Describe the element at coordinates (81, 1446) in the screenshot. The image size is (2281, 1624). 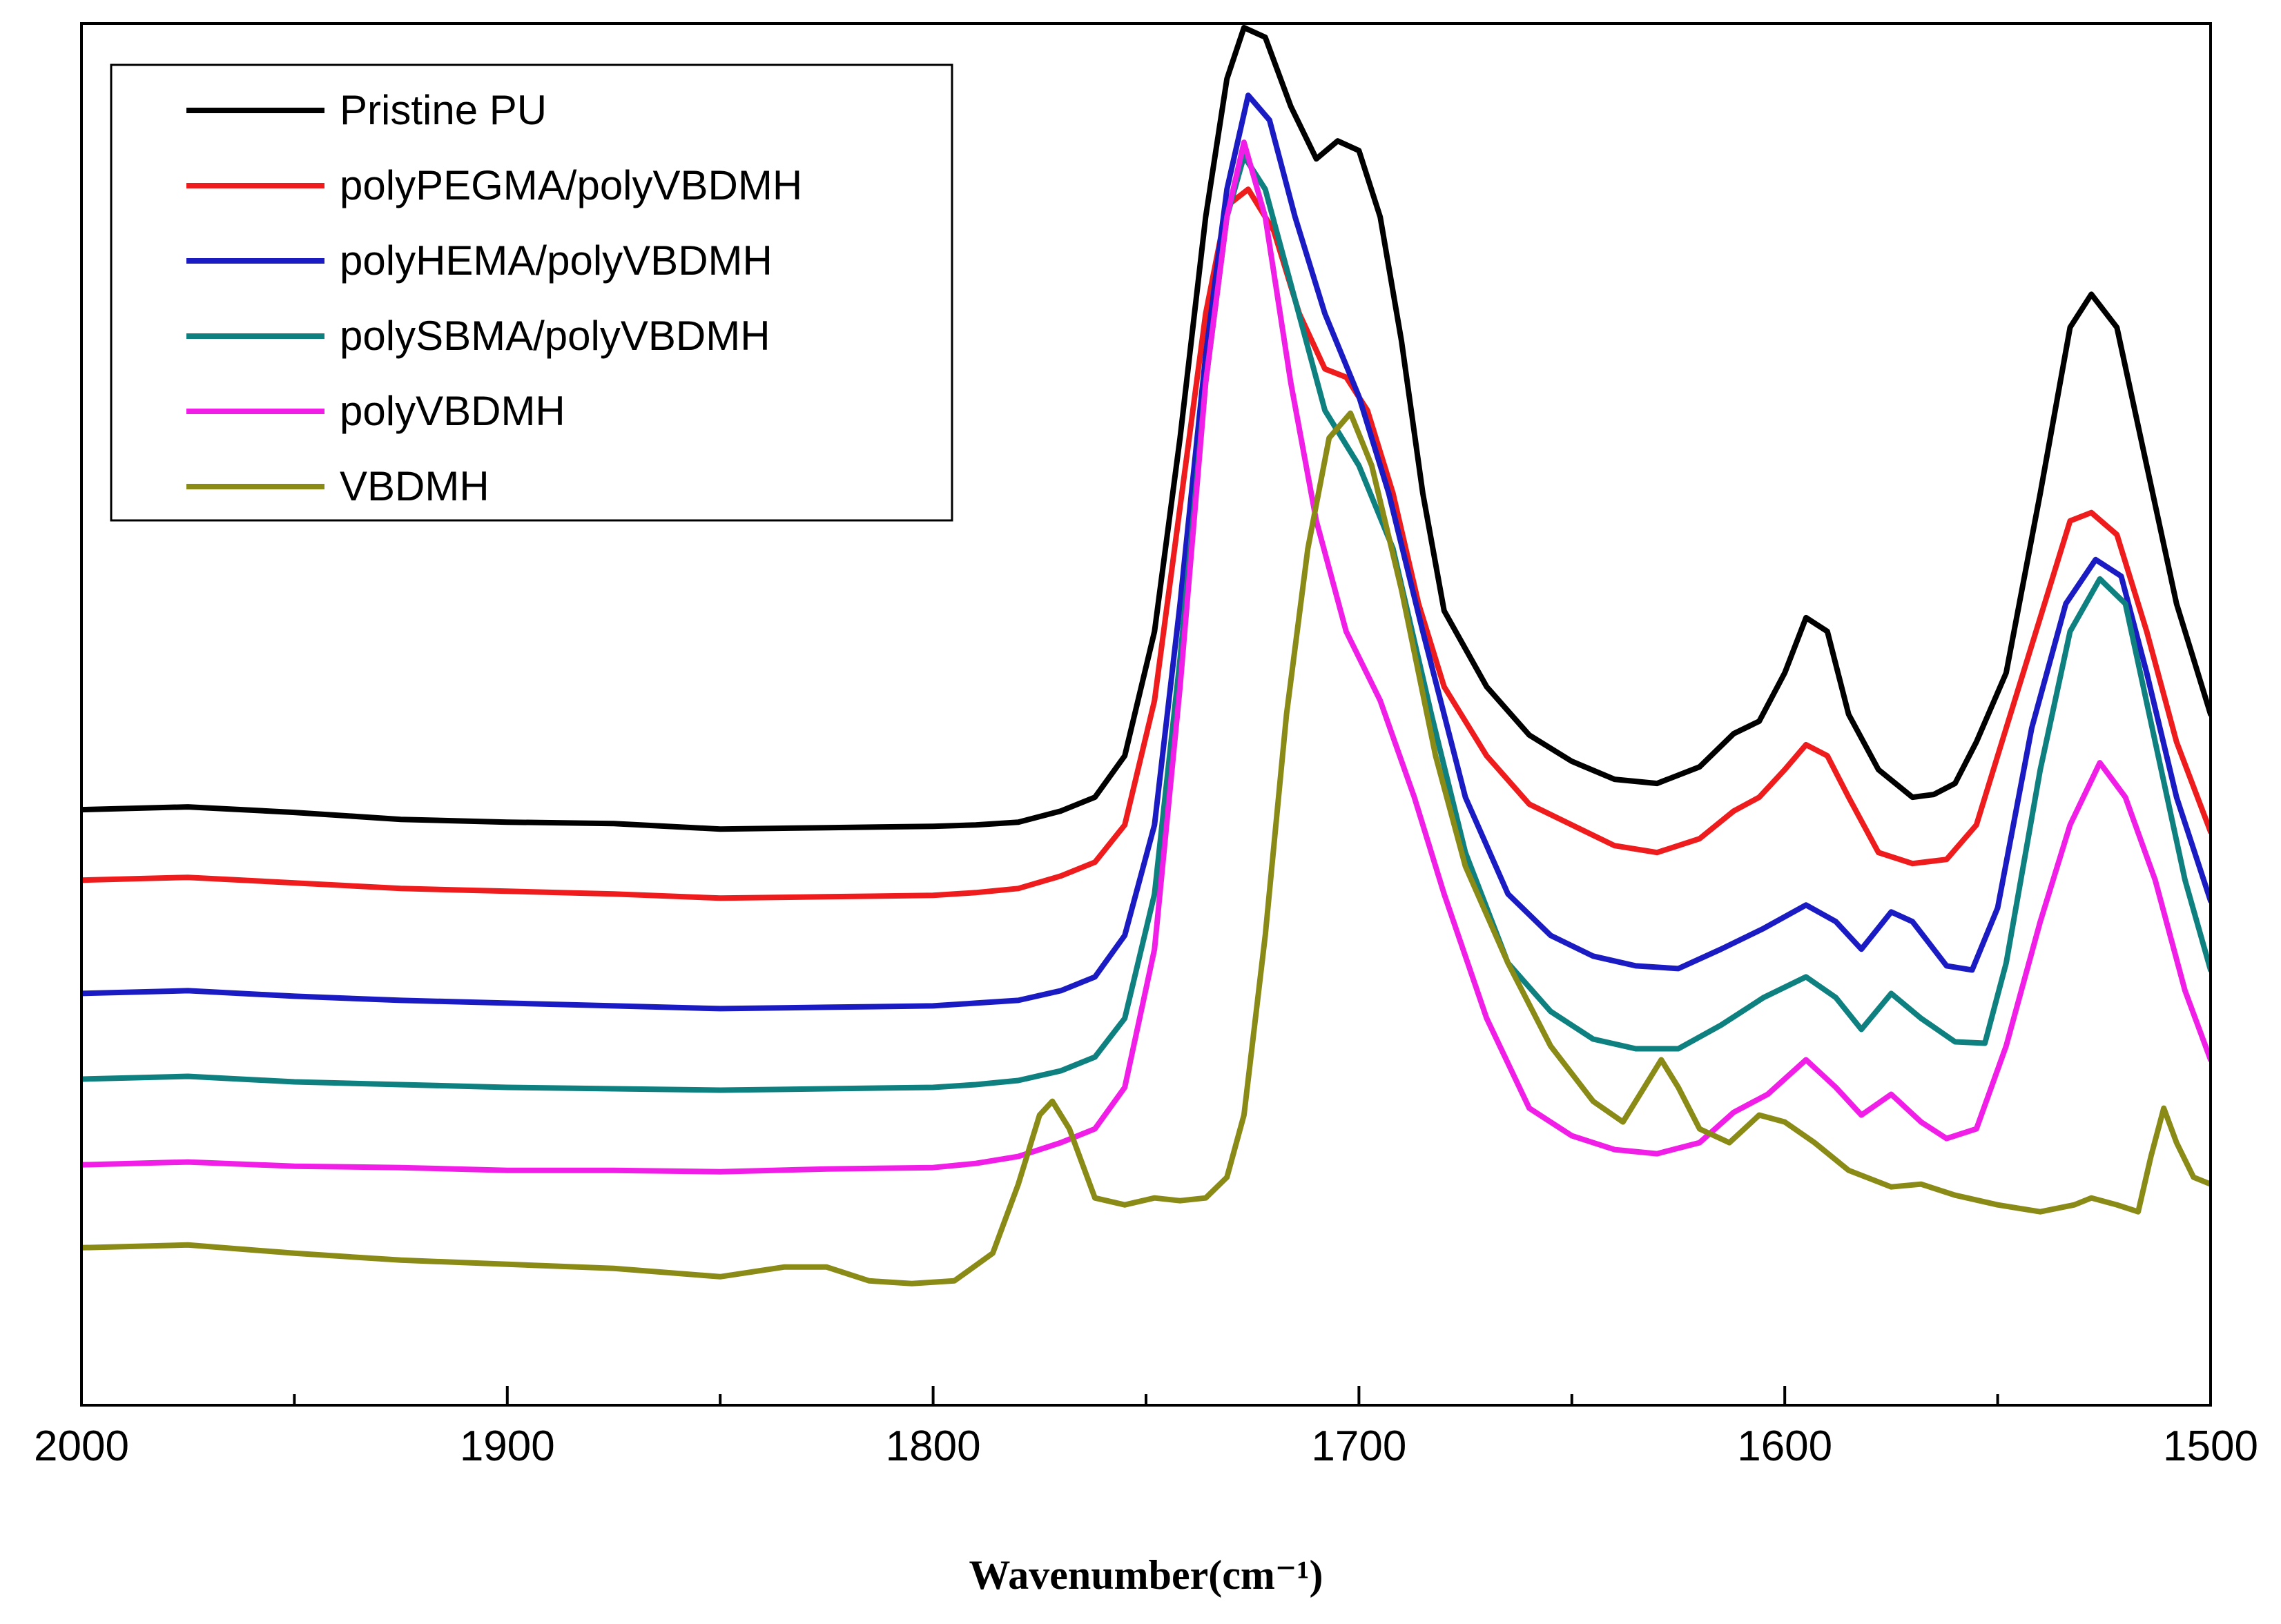
I see `x-tick-label: 2000` at that location.